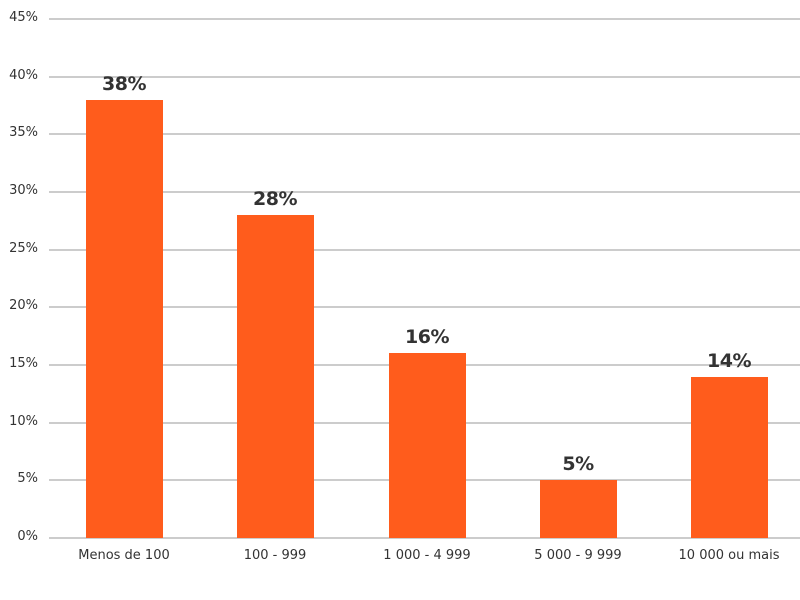 The height and width of the screenshot is (600, 800). Describe the element at coordinates (729, 555) in the screenshot. I see `x-axis-category-label: 10 000 ou mais` at that location.